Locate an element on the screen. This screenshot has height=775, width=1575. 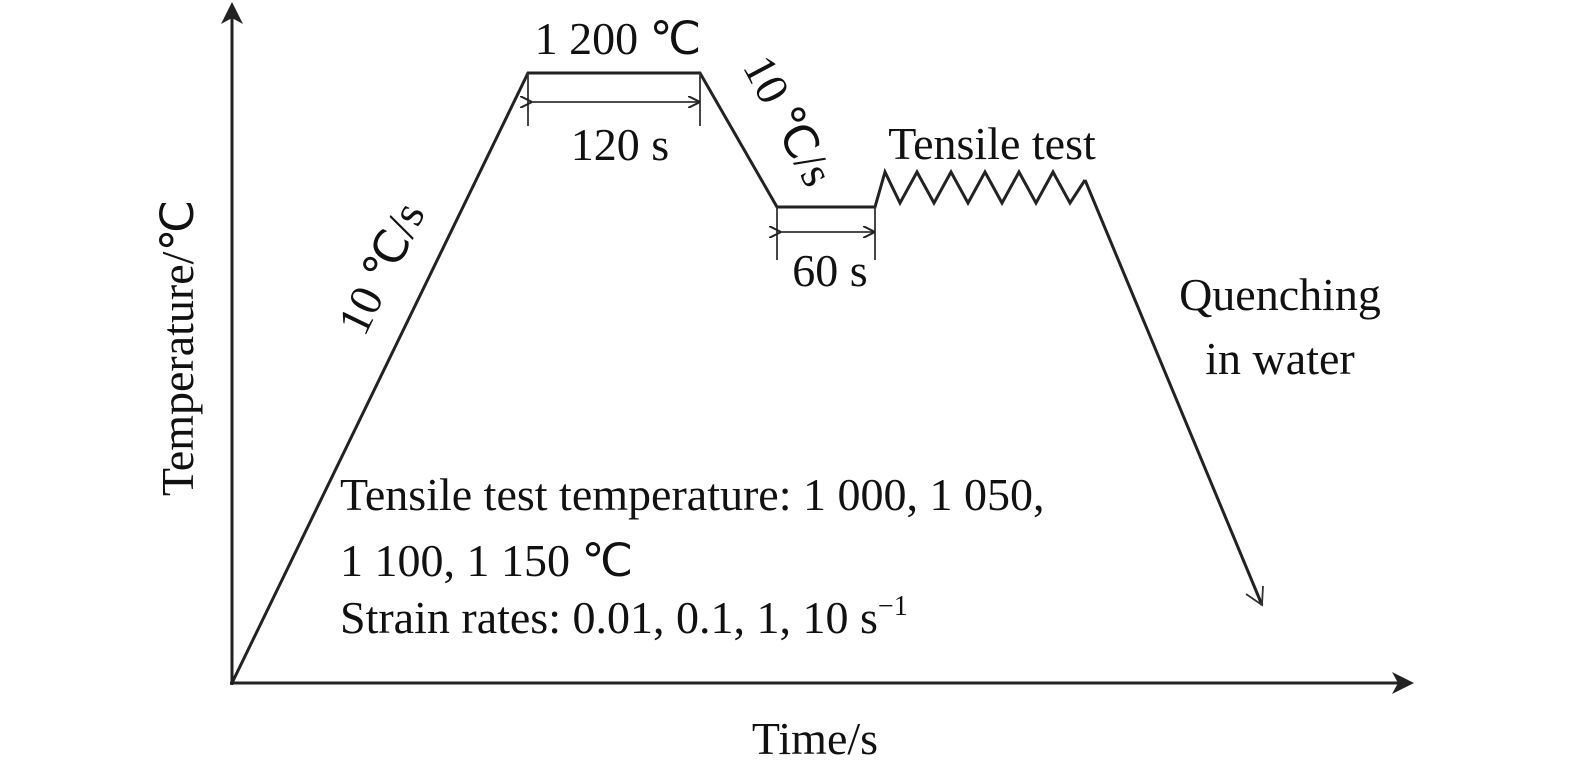
y-axis-label: Temperature/℃ is located at coordinates (177, 348).